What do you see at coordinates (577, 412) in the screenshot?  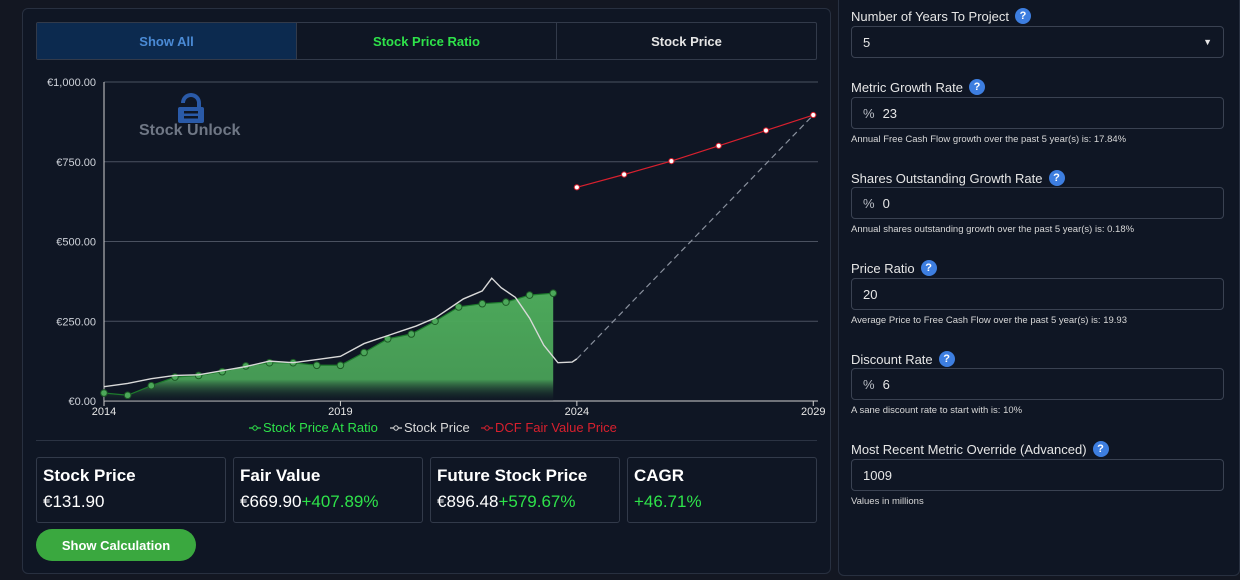 I see `x-tick-label: 2024` at bounding box center [577, 412].